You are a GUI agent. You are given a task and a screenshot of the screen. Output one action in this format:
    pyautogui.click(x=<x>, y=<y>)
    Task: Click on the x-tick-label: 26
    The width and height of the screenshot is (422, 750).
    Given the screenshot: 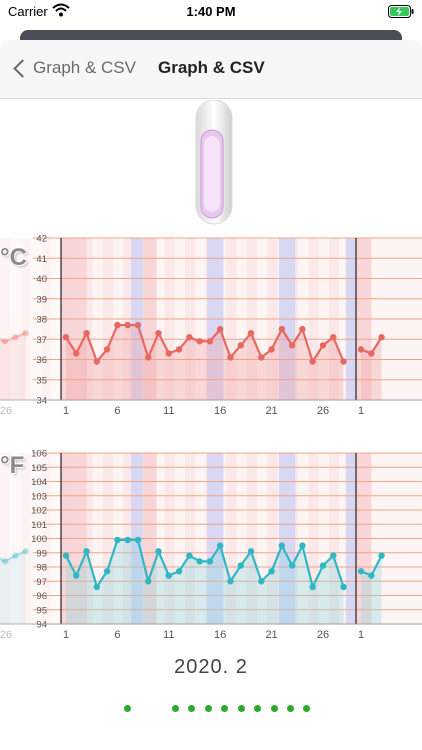 What is the action you would take?
    pyautogui.click(x=323, y=635)
    